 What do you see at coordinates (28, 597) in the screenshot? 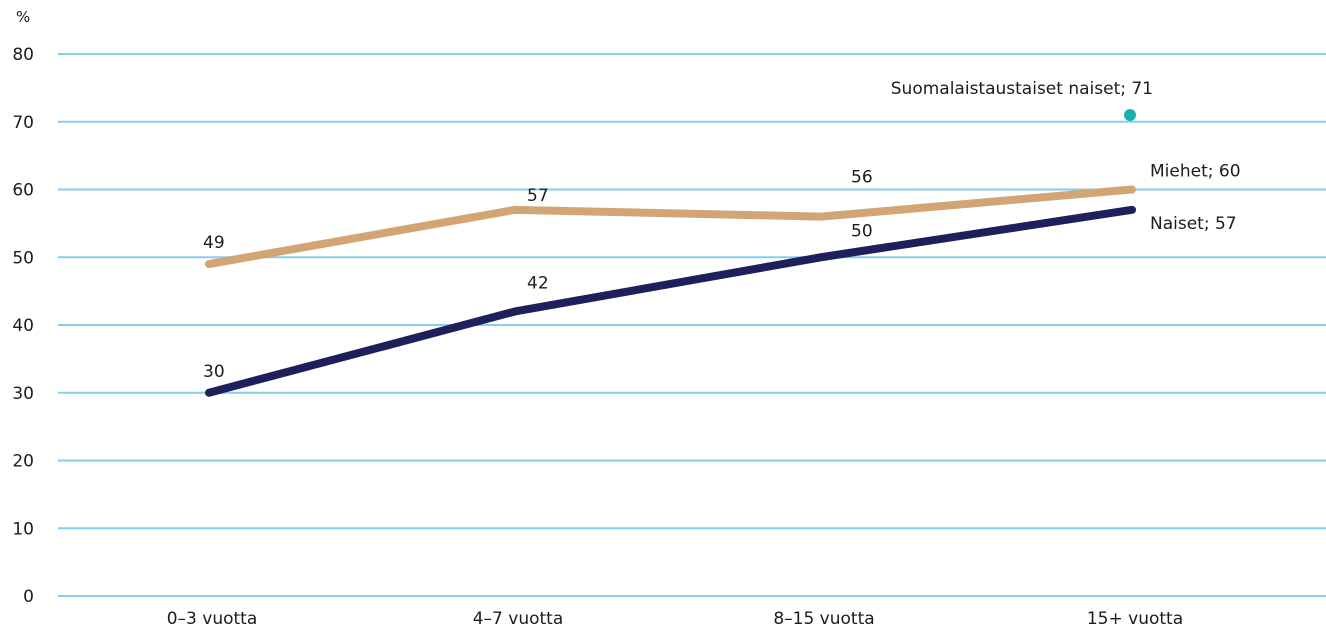
I see `y-tick-label-0: 0` at bounding box center [28, 597].